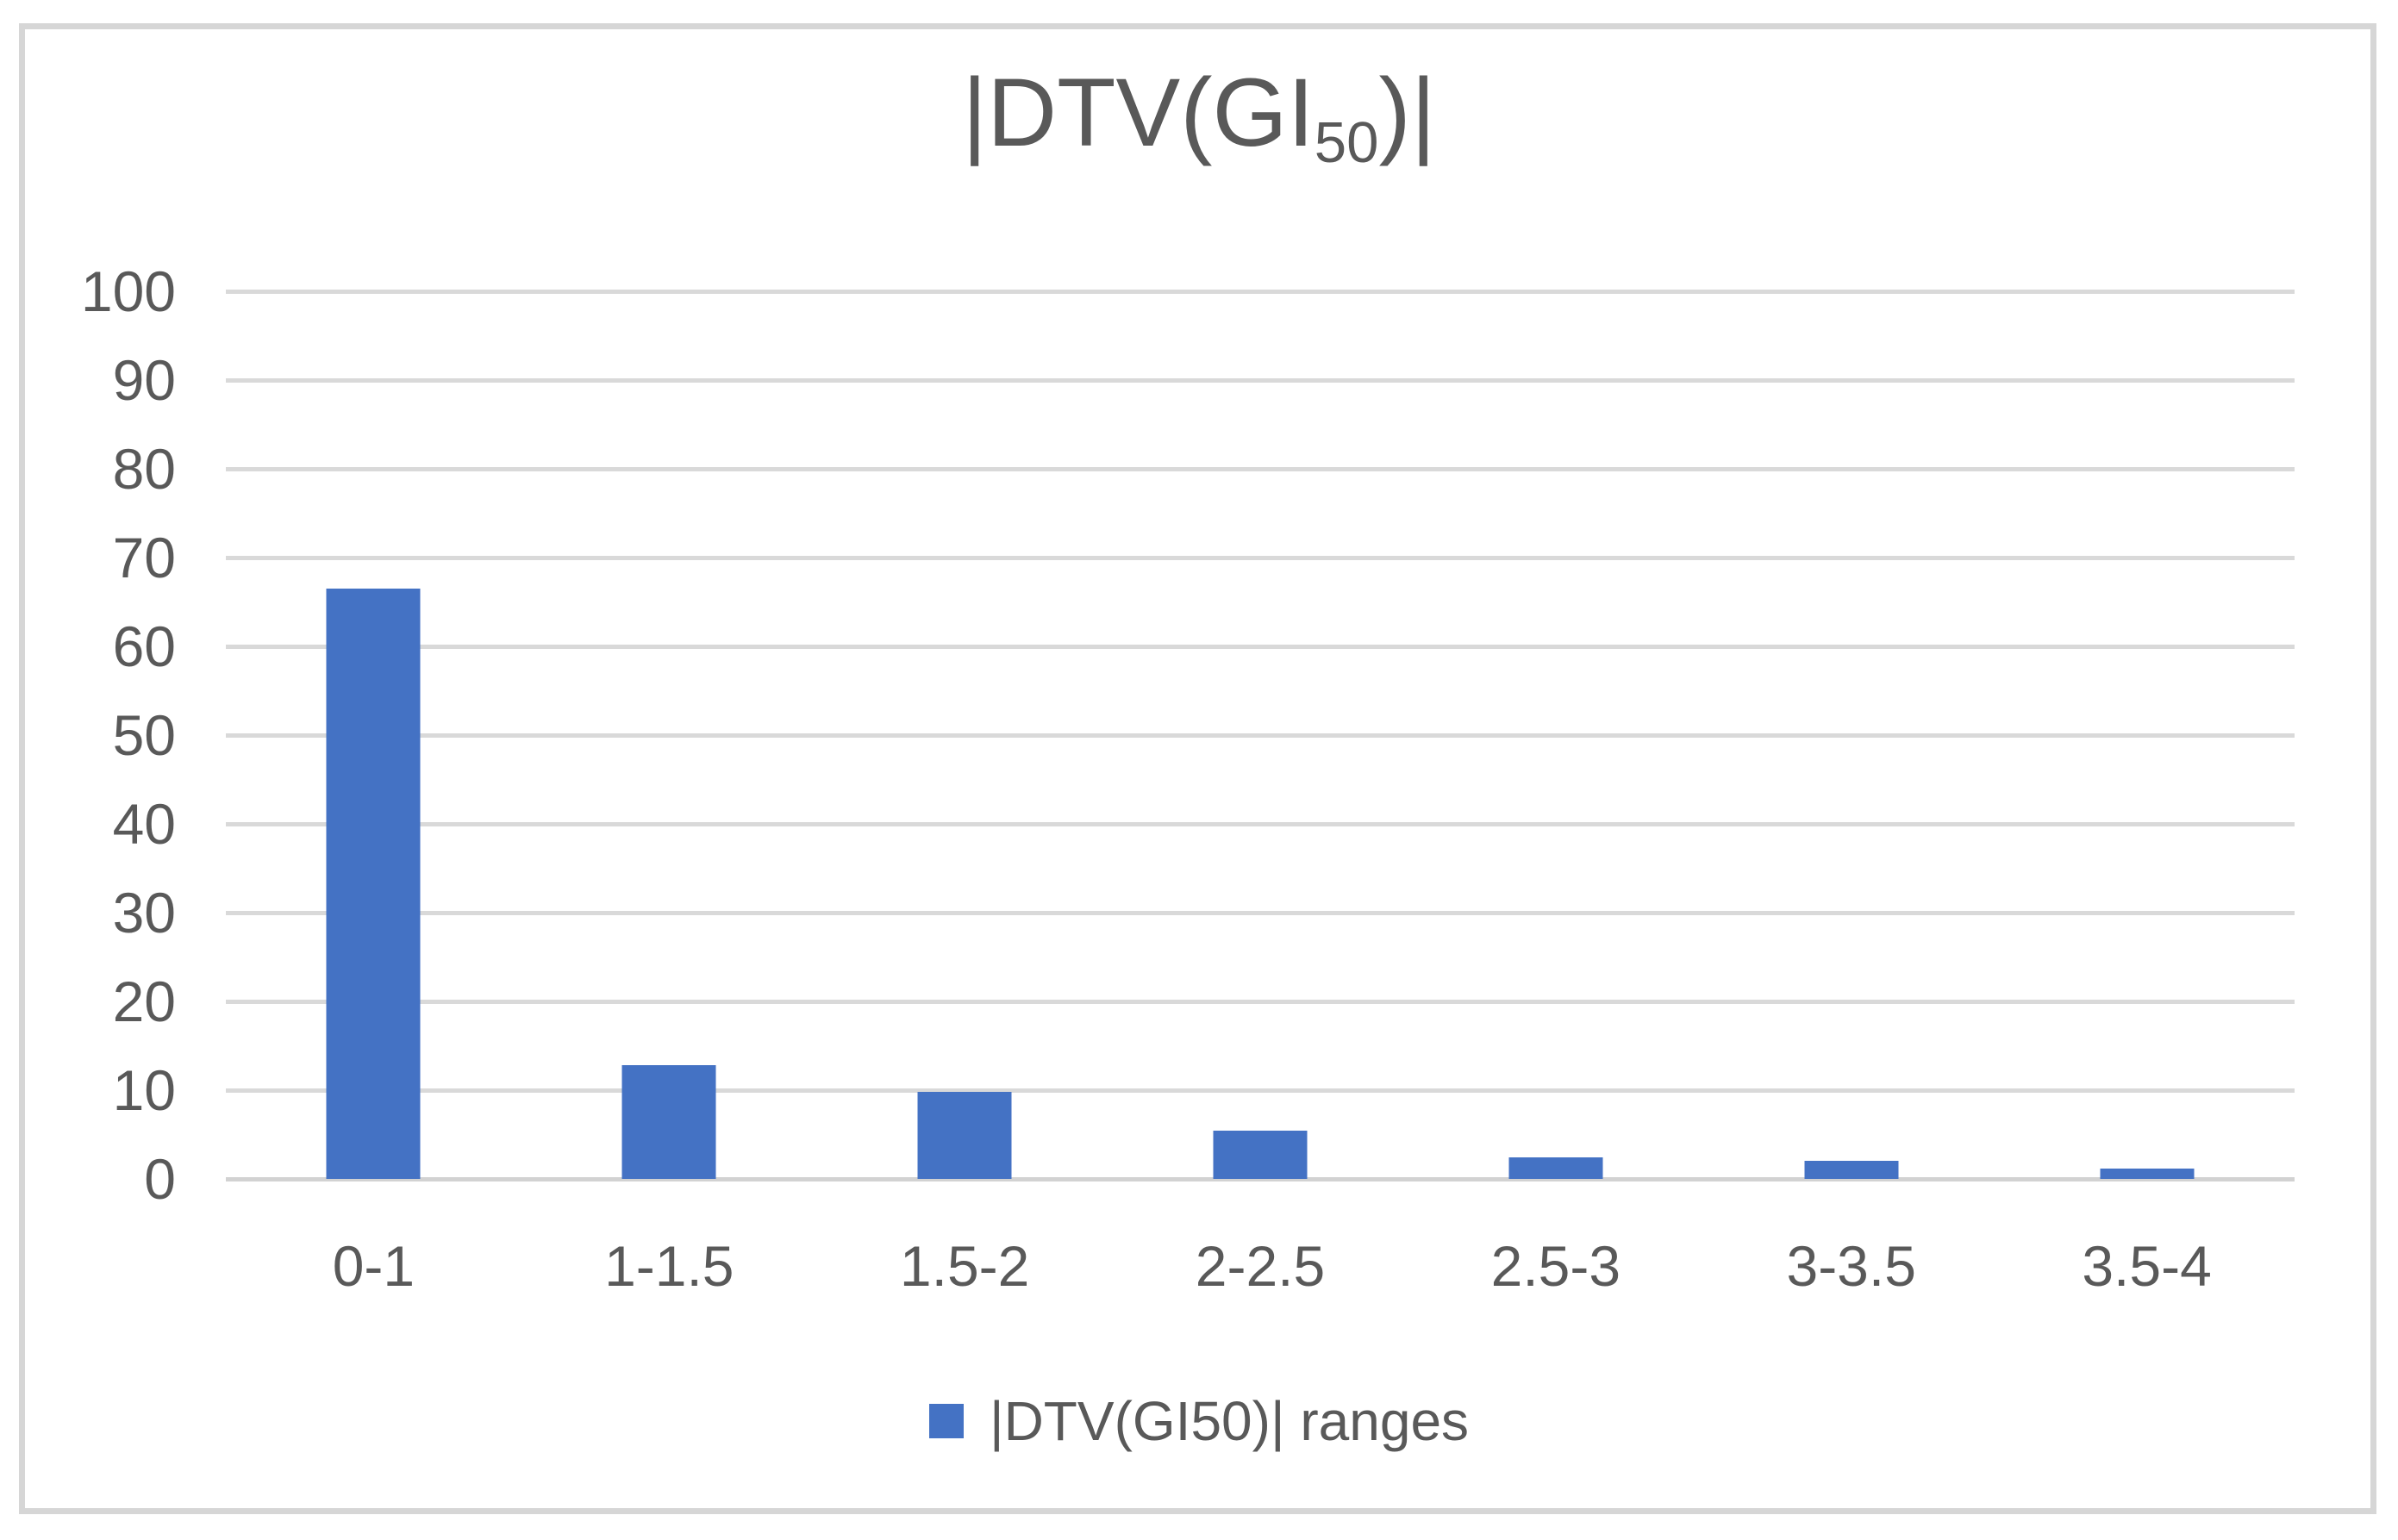 The image size is (2398, 1540). Describe the element at coordinates (1407, 112) in the screenshot. I see `chart-title-post: )|` at that location.